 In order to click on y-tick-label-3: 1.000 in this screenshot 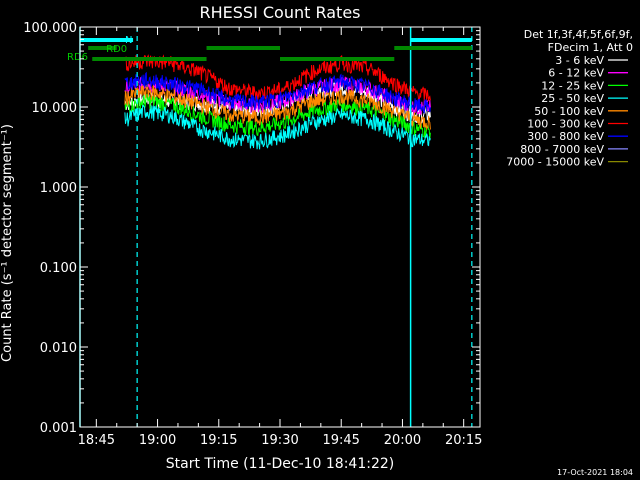, I will do `click(58, 188)`.